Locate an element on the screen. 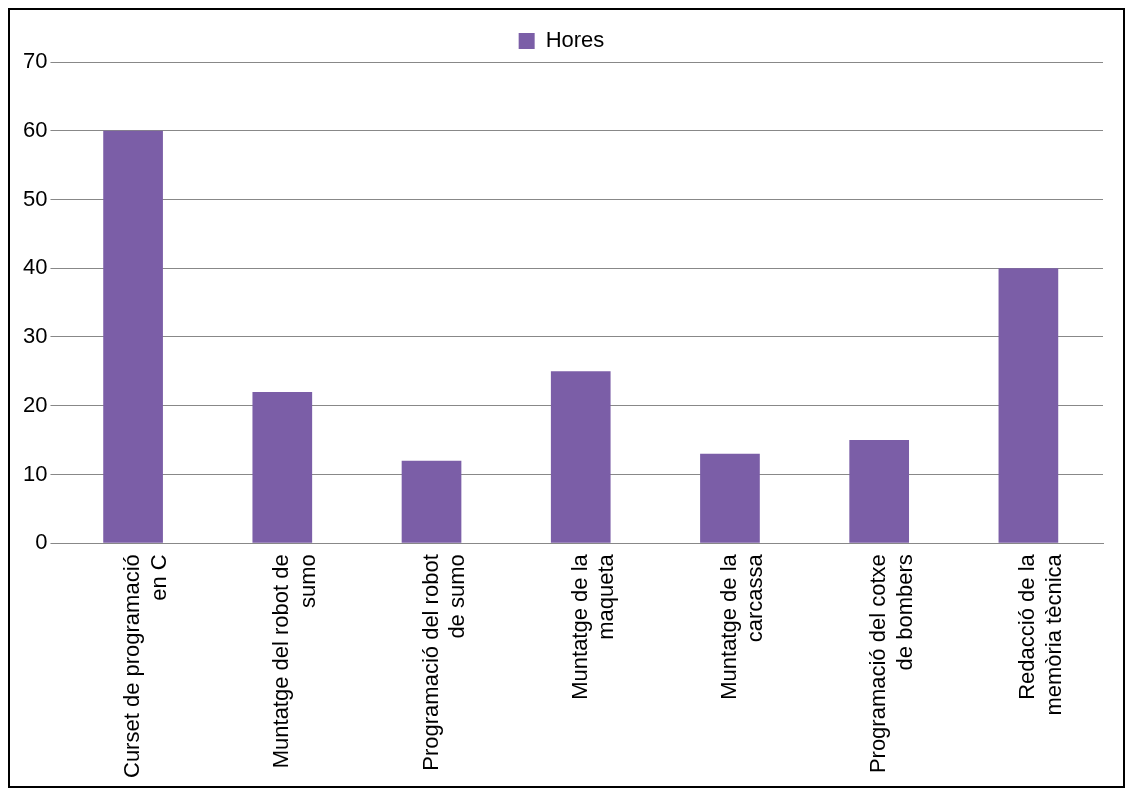 This screenshot has width=1133, height=796. legend-label: Hores is located at coordinates (575, 40).